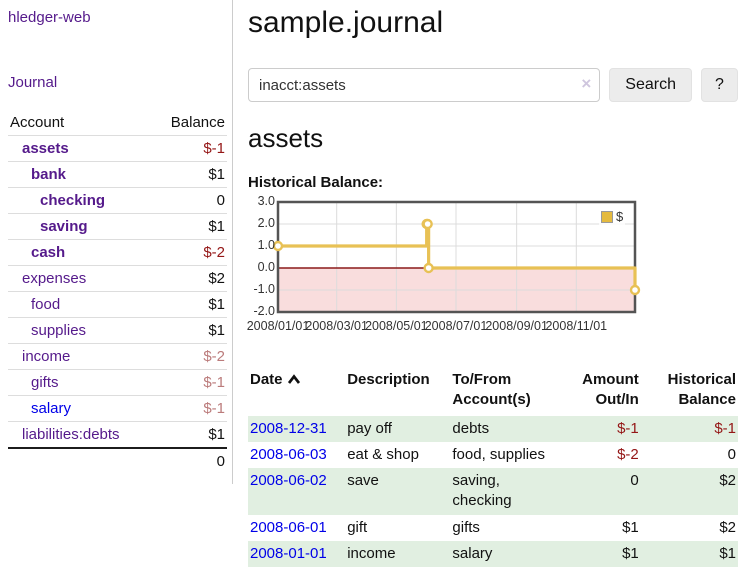  What do you see at coordinates (296, 392) in the screenshot?
I see `register-col-date: Date` at bounding box center [296, 392].